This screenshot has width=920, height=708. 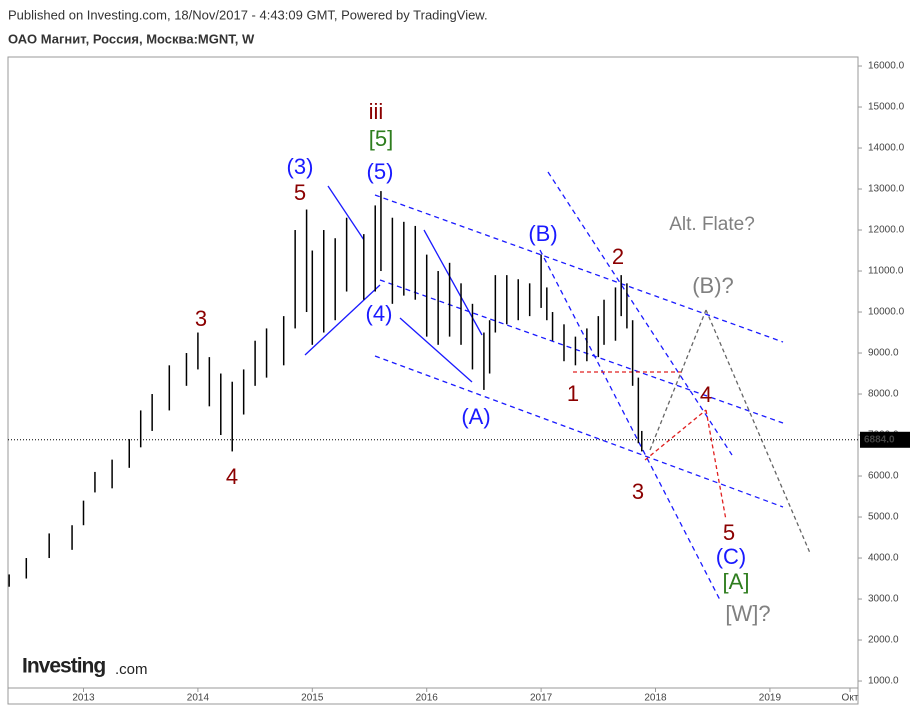 I want to click on y-tick-label: 4000.0, so click(x=883, y=558).